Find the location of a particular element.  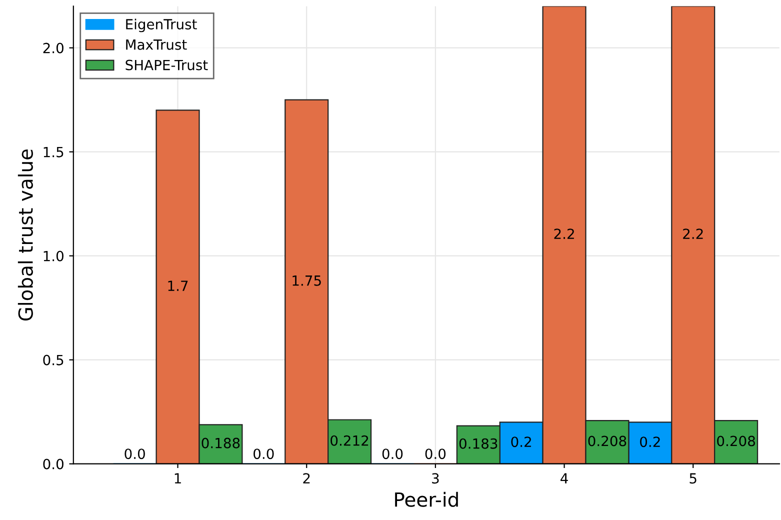

data-label: 0.183 is located at coordinates (478, 443).